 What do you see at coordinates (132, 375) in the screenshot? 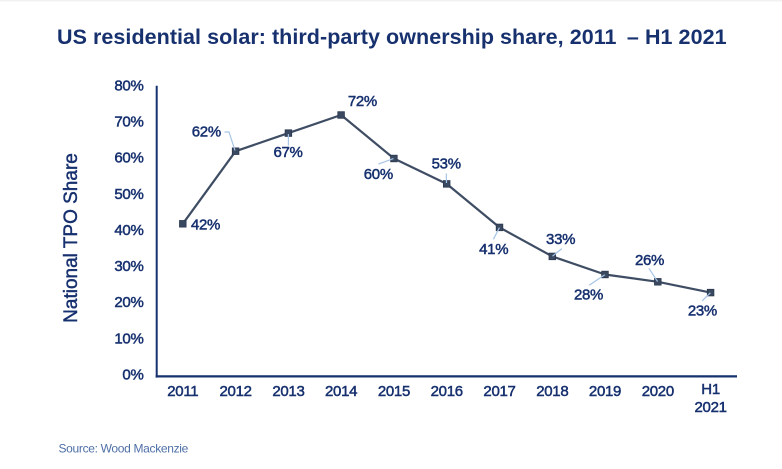
I see `svg-text: 0%` at bounding box center [132, 375].